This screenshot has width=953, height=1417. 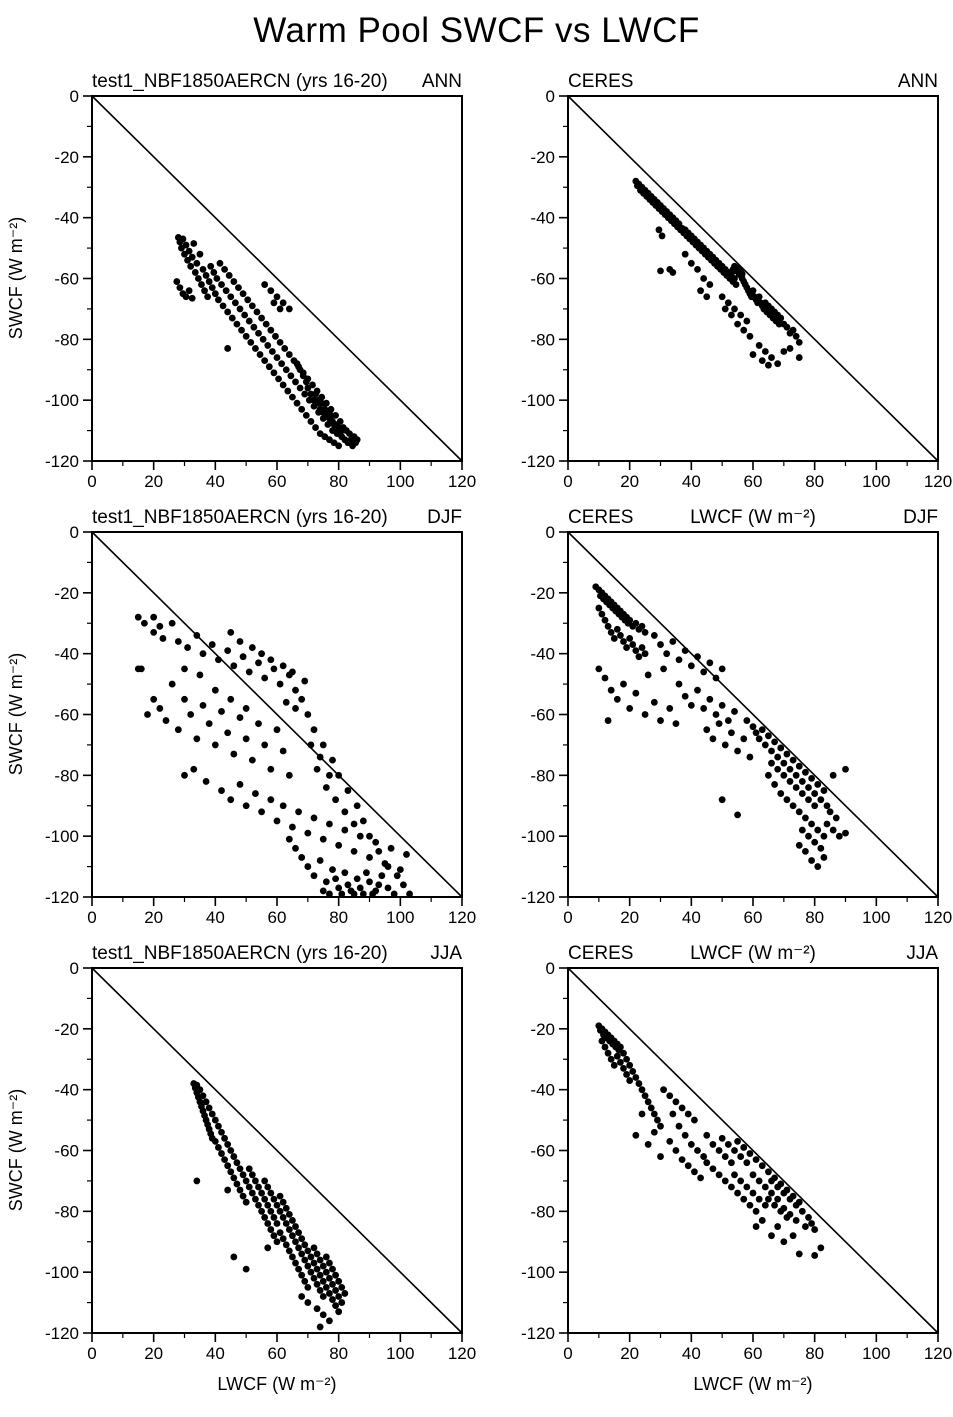 What do you see at coordinates (462, 481) in the screenshot?
I see `x-tick-label: 120` at bounding box center [462, 481].